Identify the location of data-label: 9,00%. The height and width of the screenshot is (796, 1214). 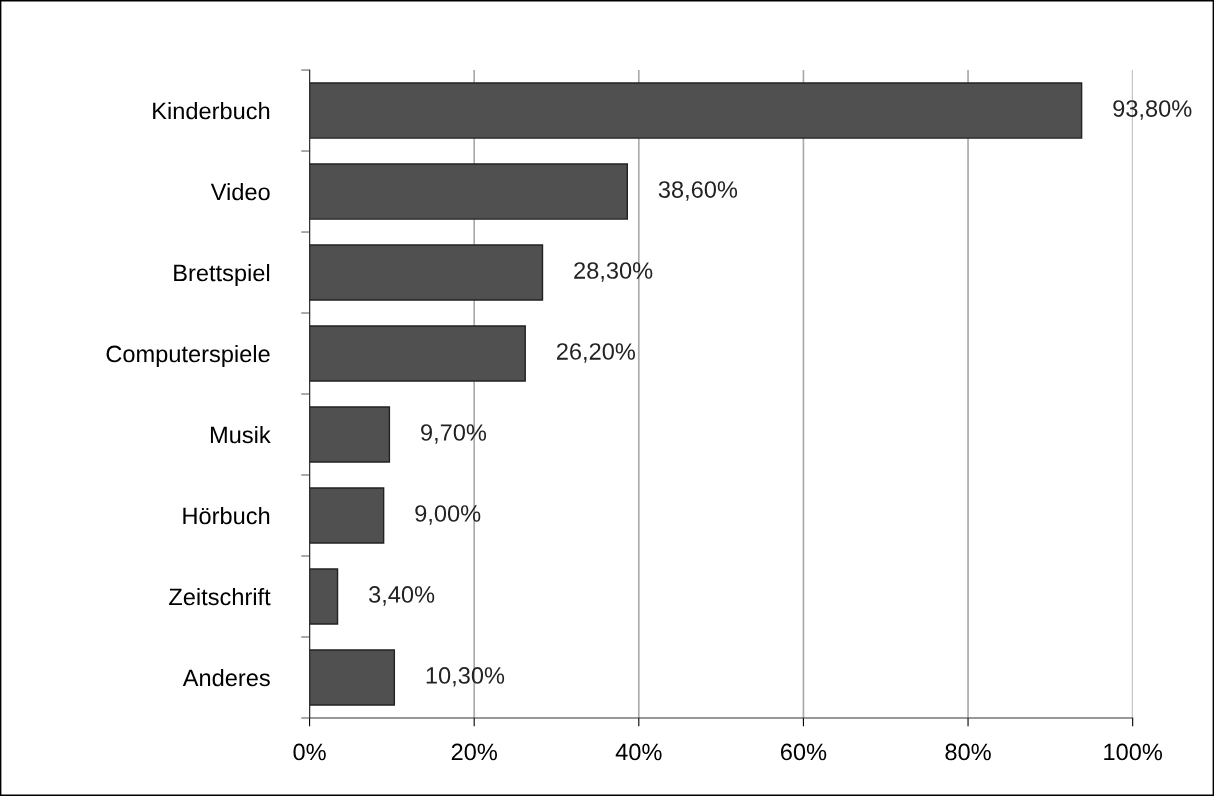
(448, 515).